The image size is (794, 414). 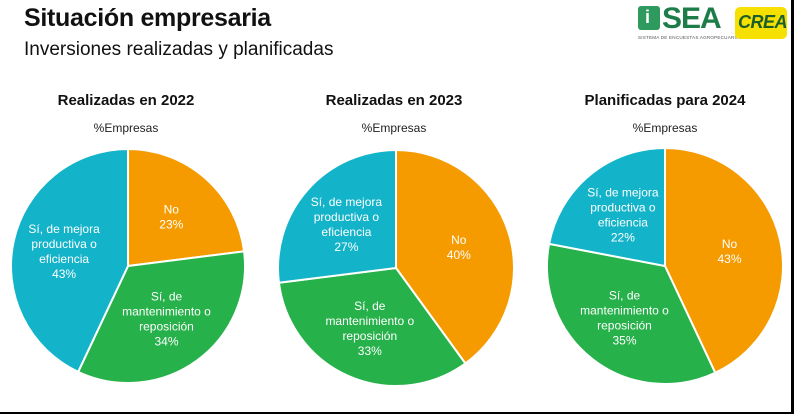 What do you see at coordinates (394, 128) in the screenshot?
I see `chart-subtitle-2023: %Empresas` at bounding box center [394, 128].